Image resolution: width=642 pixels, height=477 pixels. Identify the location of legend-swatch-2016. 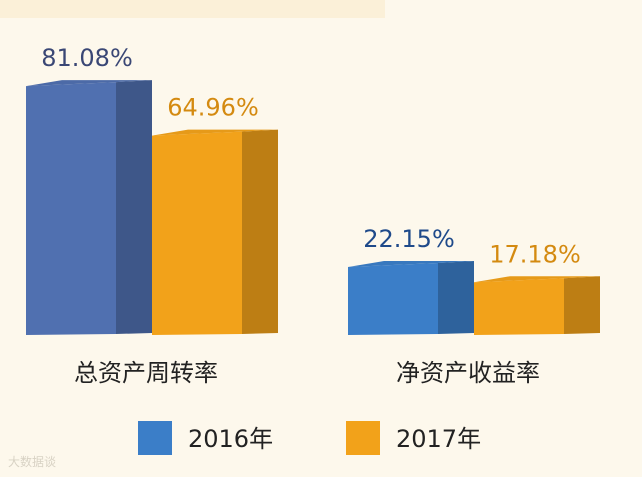
(155, 438).